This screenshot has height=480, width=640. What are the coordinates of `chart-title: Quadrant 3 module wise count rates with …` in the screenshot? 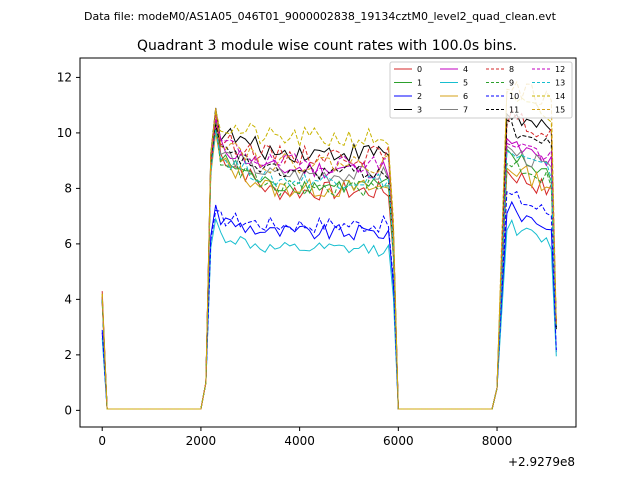 It's located at (327, 46).